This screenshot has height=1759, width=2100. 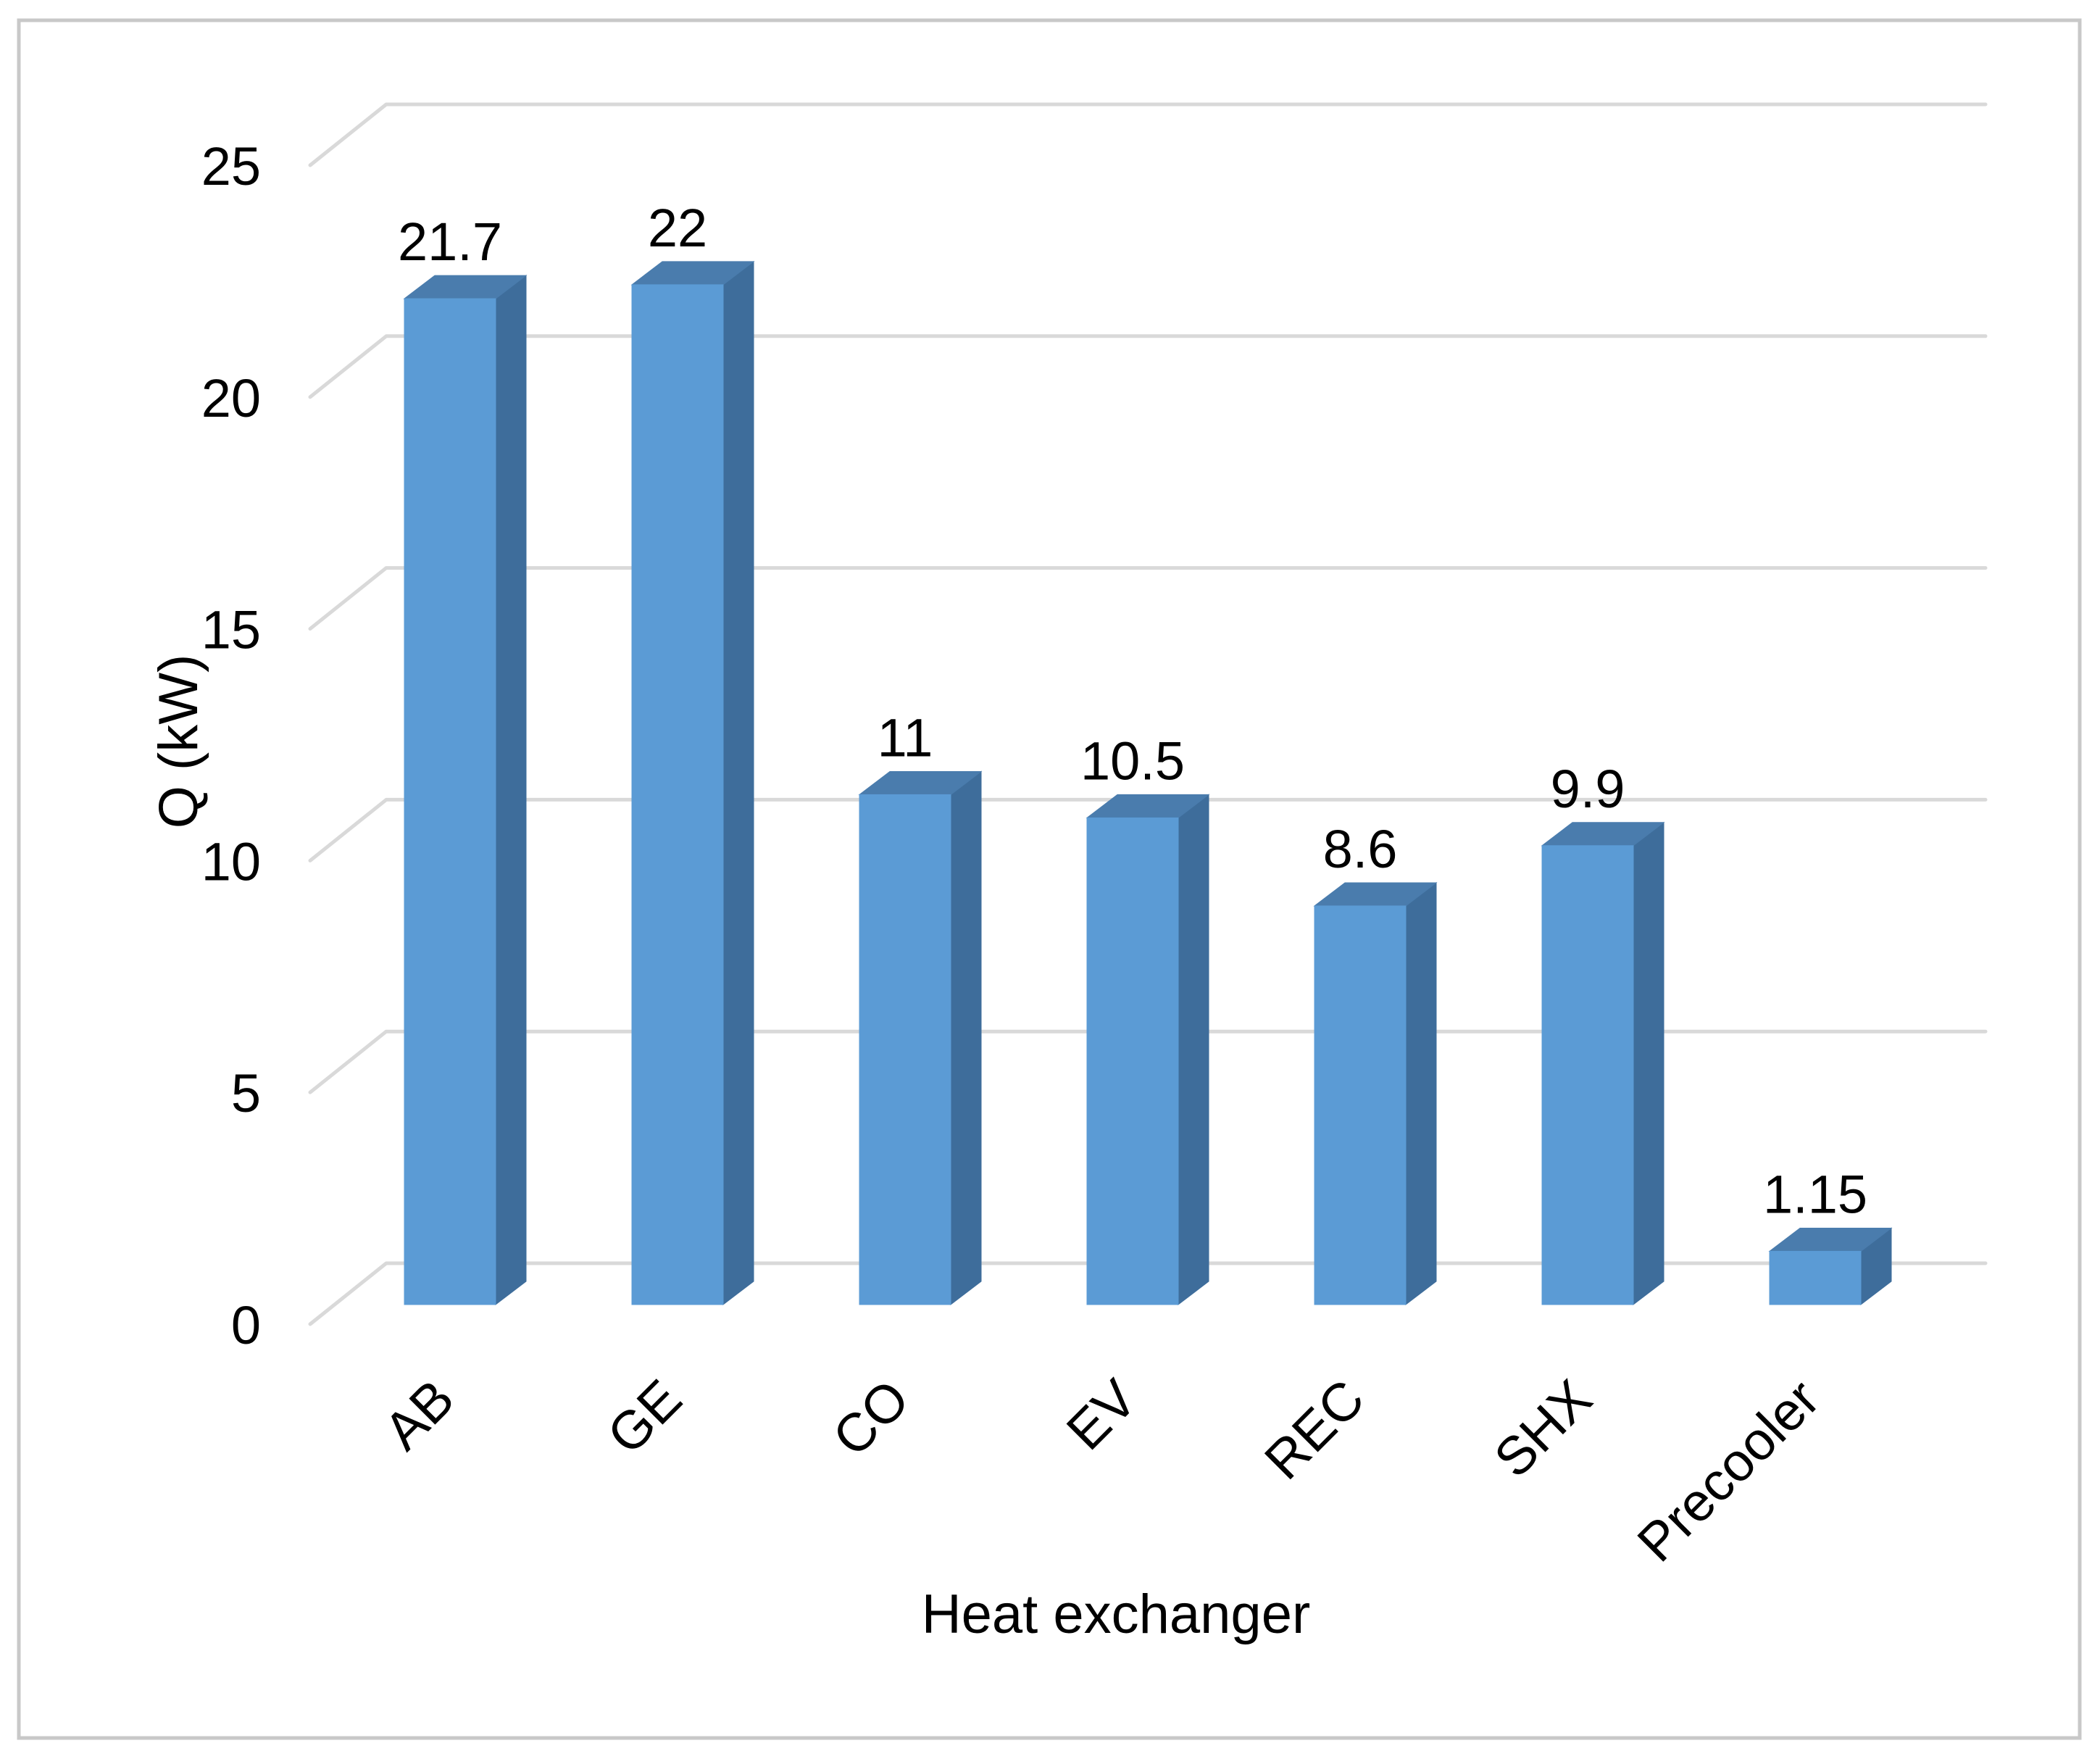 What do you see at coordinates (1588, 789) in the screenshot?
I see `value-label-SHX: 9.9` at bounding box center [1588, 789].